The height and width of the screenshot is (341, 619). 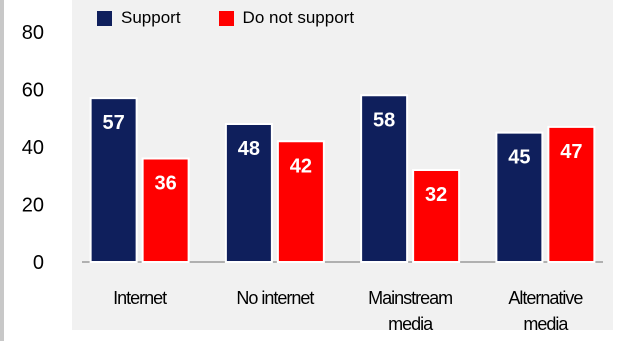 I want to click on legend-label-support: Support, so click(x=151, y=17).